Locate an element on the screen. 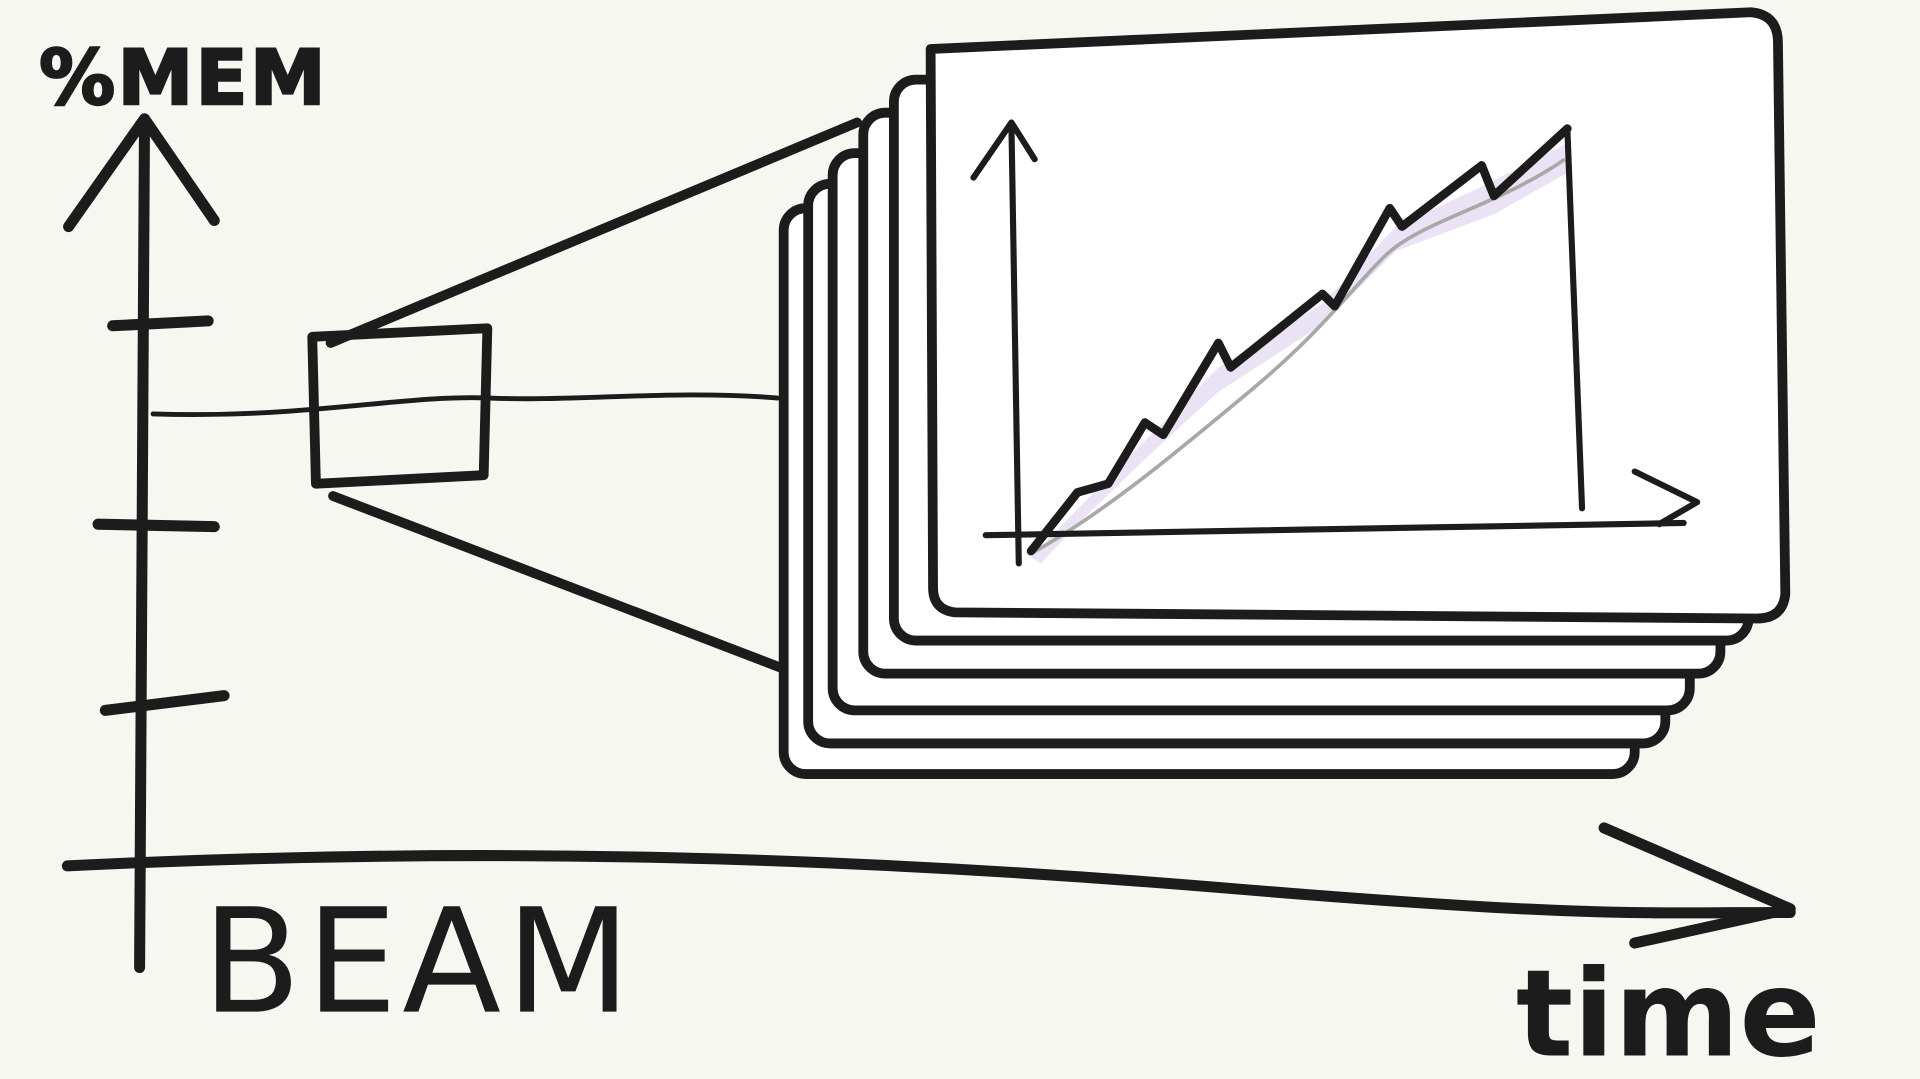  y-axis-label: %MEM is located at coordinates (183, 78).